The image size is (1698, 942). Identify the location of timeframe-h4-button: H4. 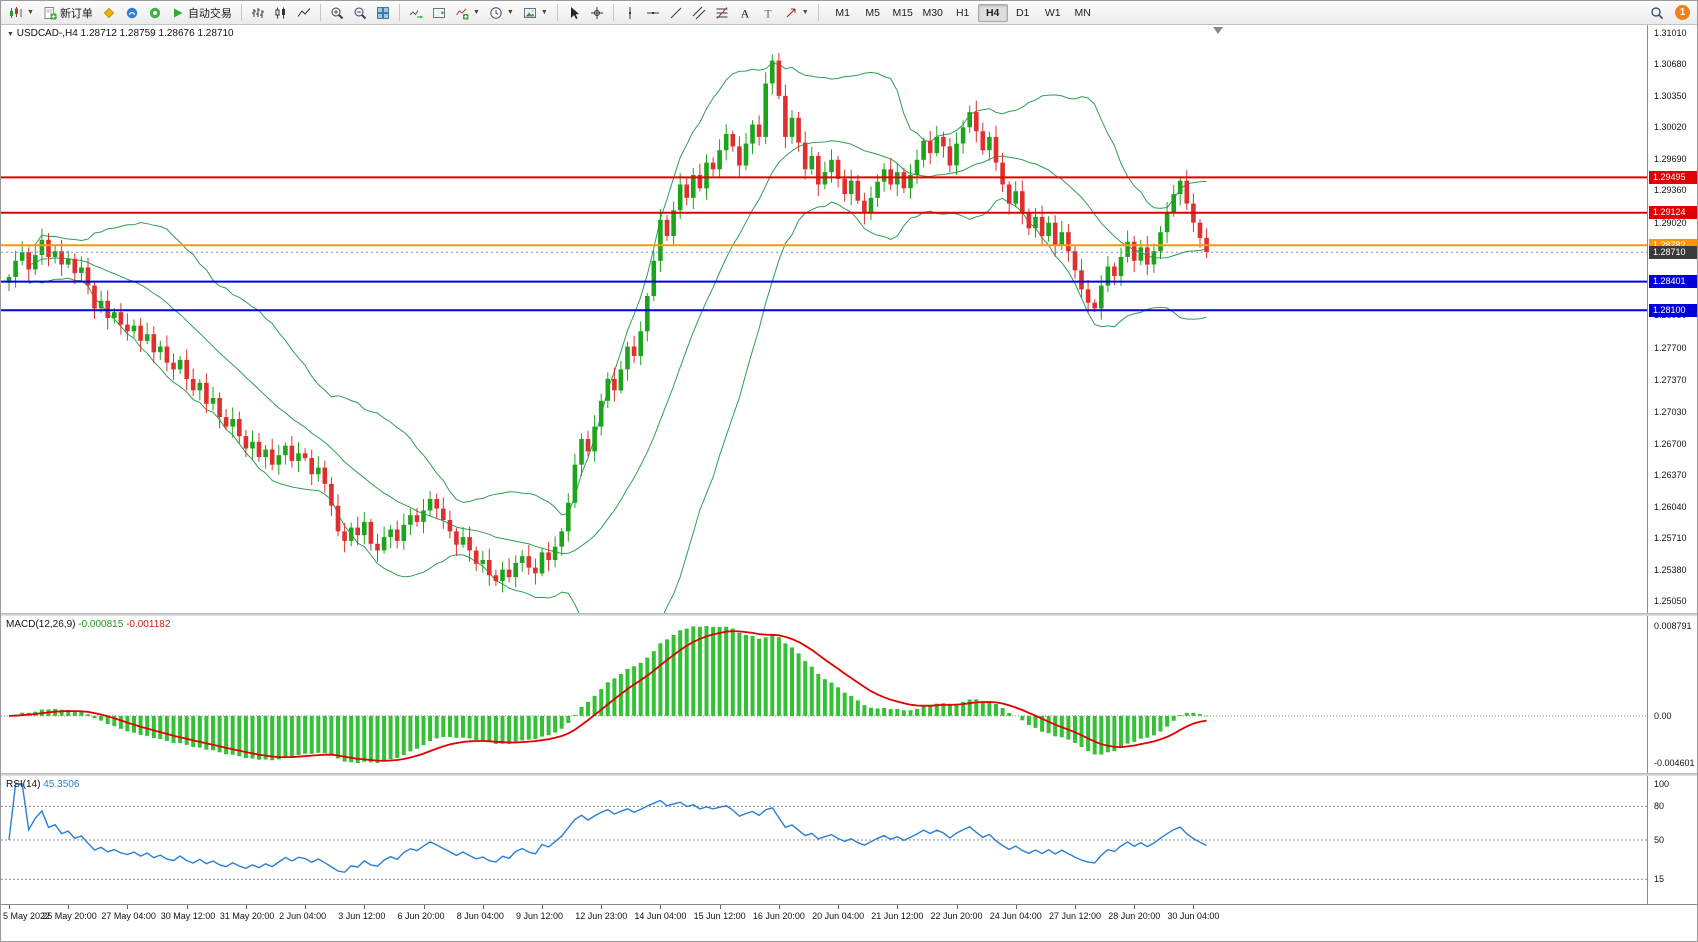
(992, 12).